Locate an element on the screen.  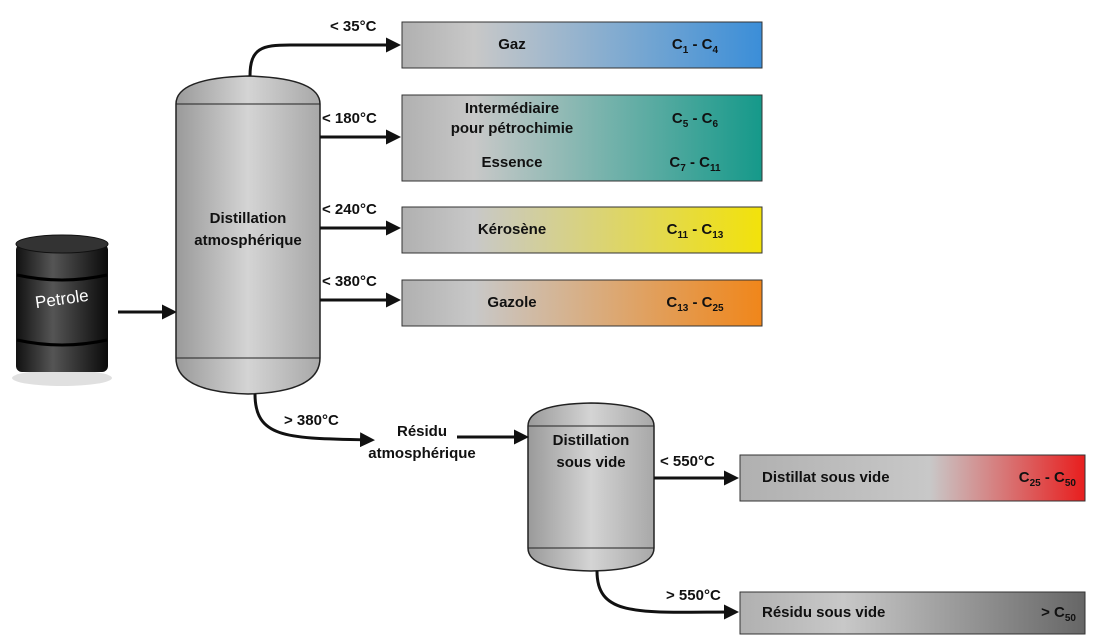
carbon-range: C5 - C6 is located at coordinates (695, 120).